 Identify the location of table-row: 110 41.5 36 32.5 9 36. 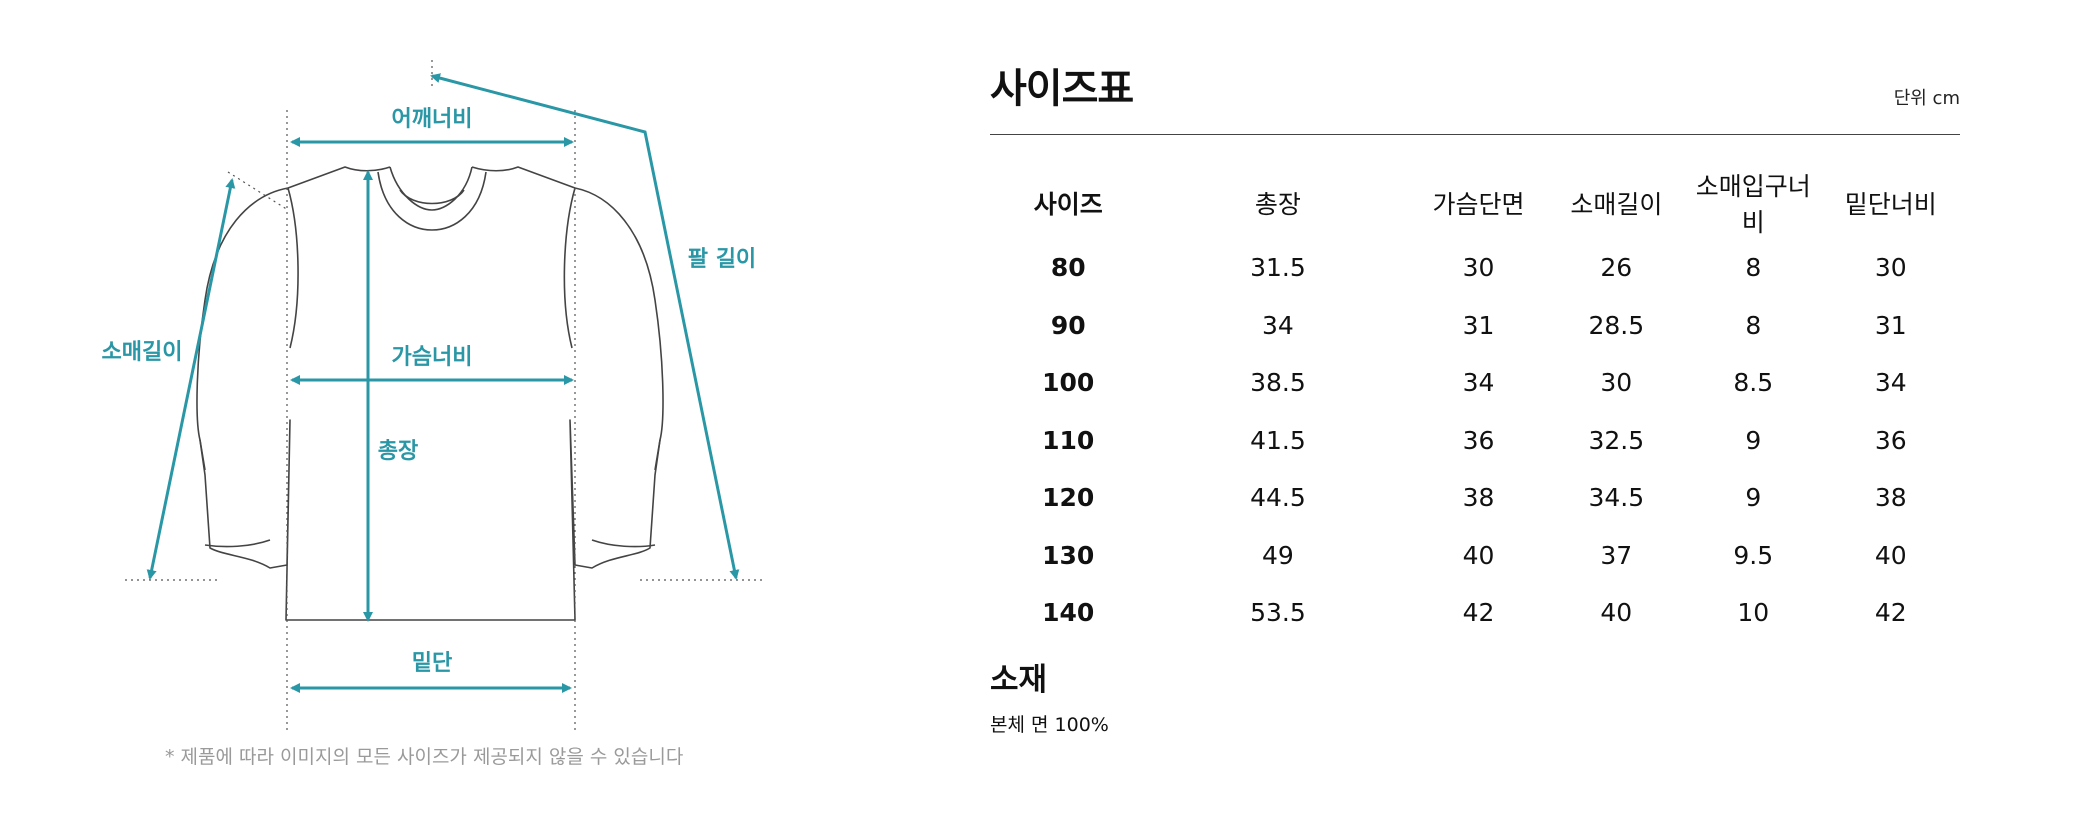
(1475, 441).